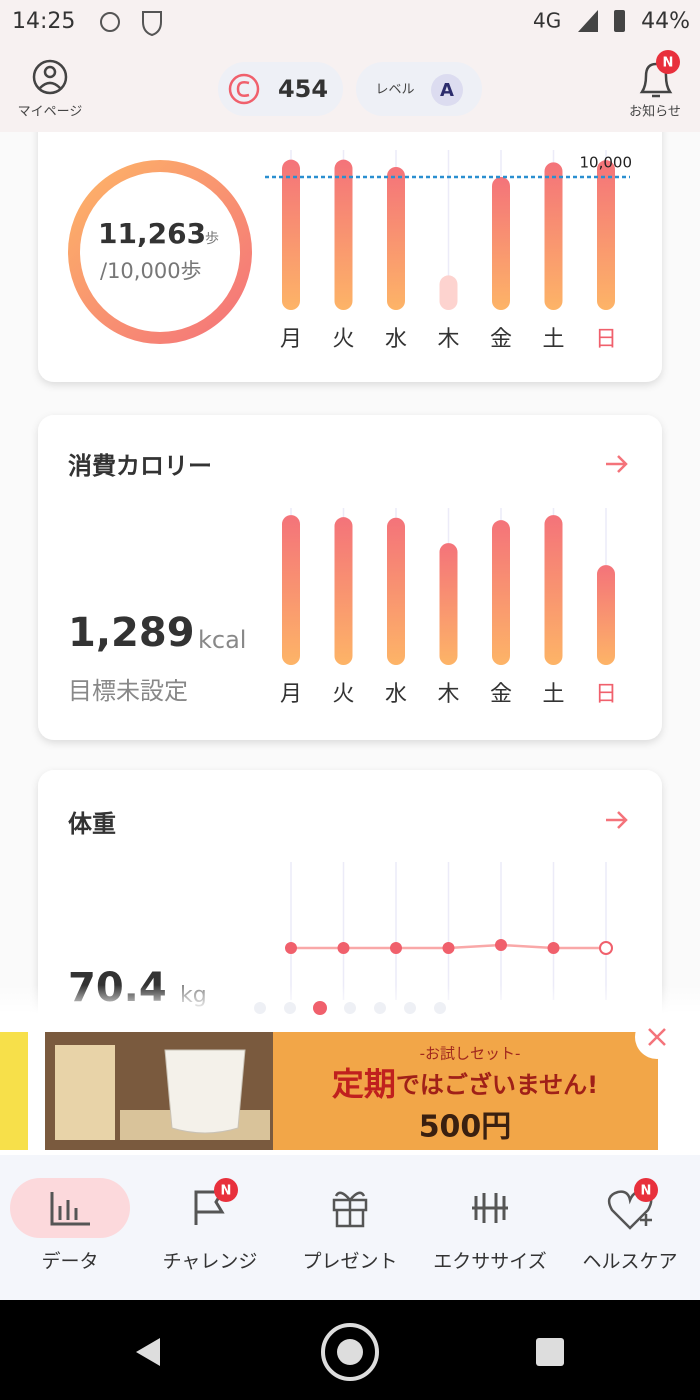  I want to click on goal-label: 10,000, so click(606, 162).